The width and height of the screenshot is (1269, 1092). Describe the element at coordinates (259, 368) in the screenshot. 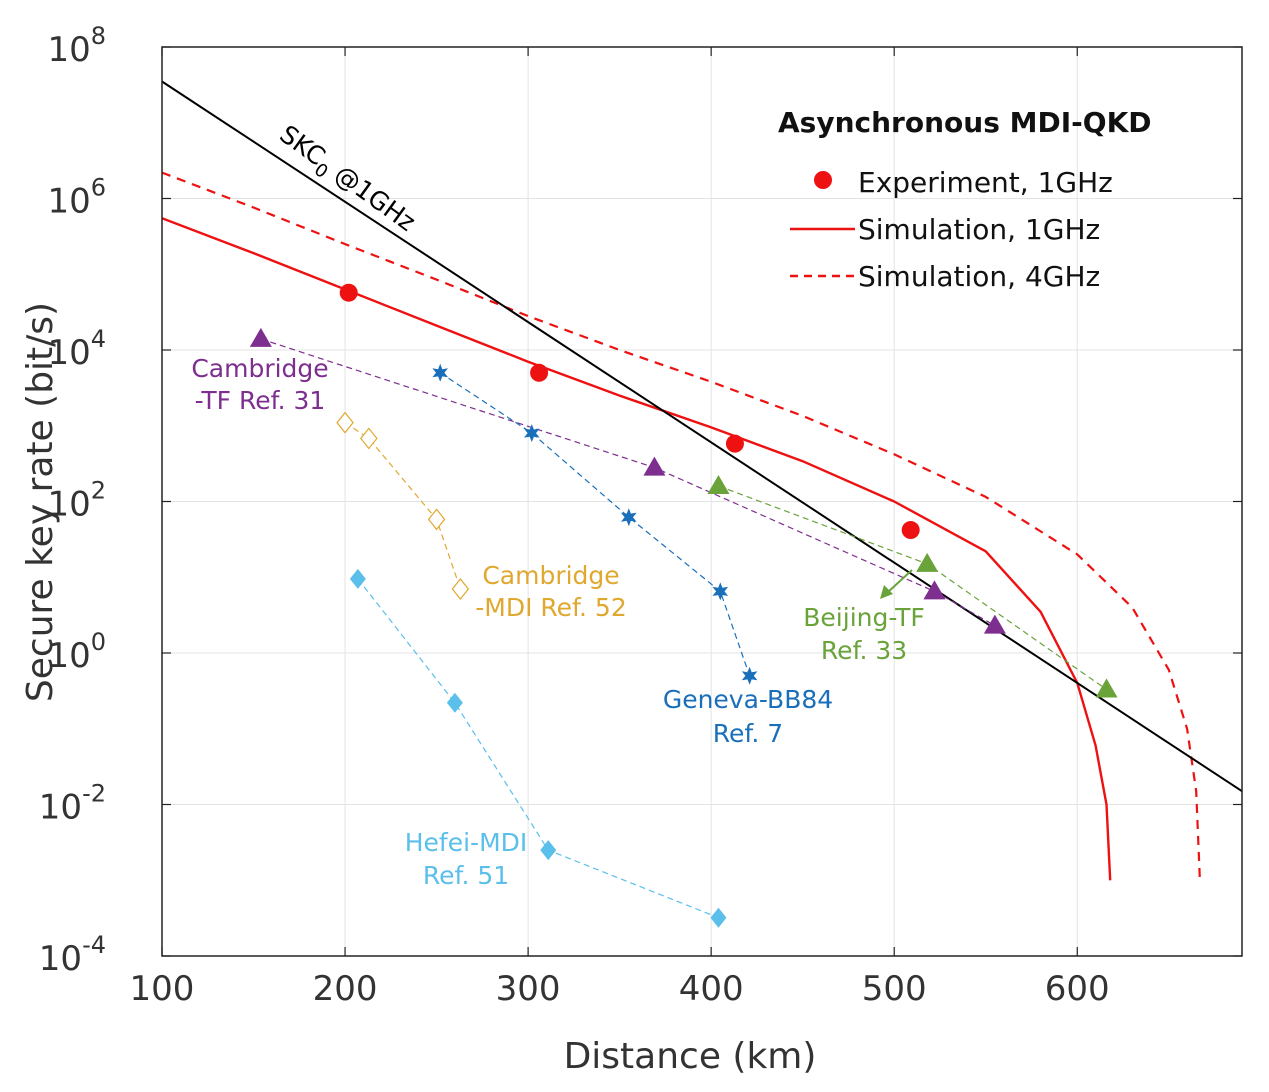

I see `annotation-cambridge-tf-line1: Cambridge` at that location.